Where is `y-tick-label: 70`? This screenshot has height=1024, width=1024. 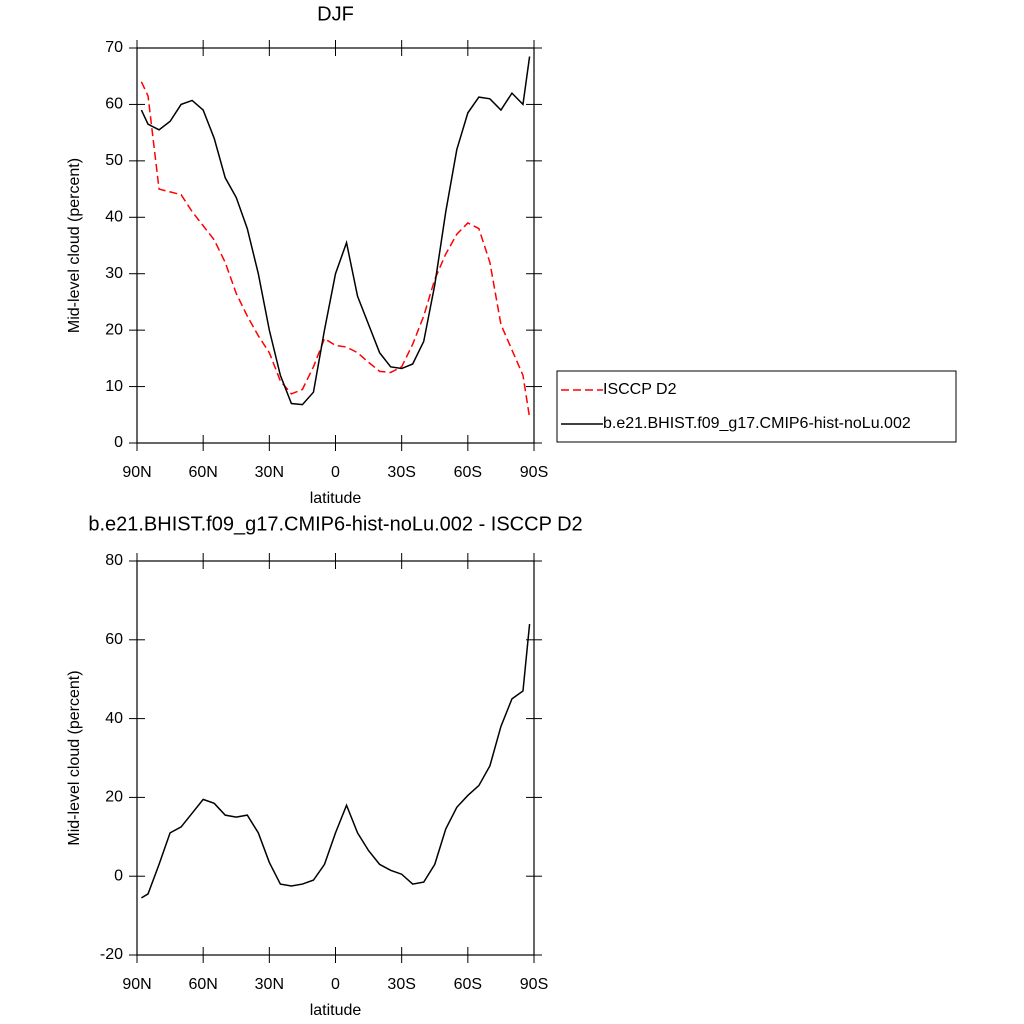 y-tick-label: 70 is located at coordinates (114, 47).